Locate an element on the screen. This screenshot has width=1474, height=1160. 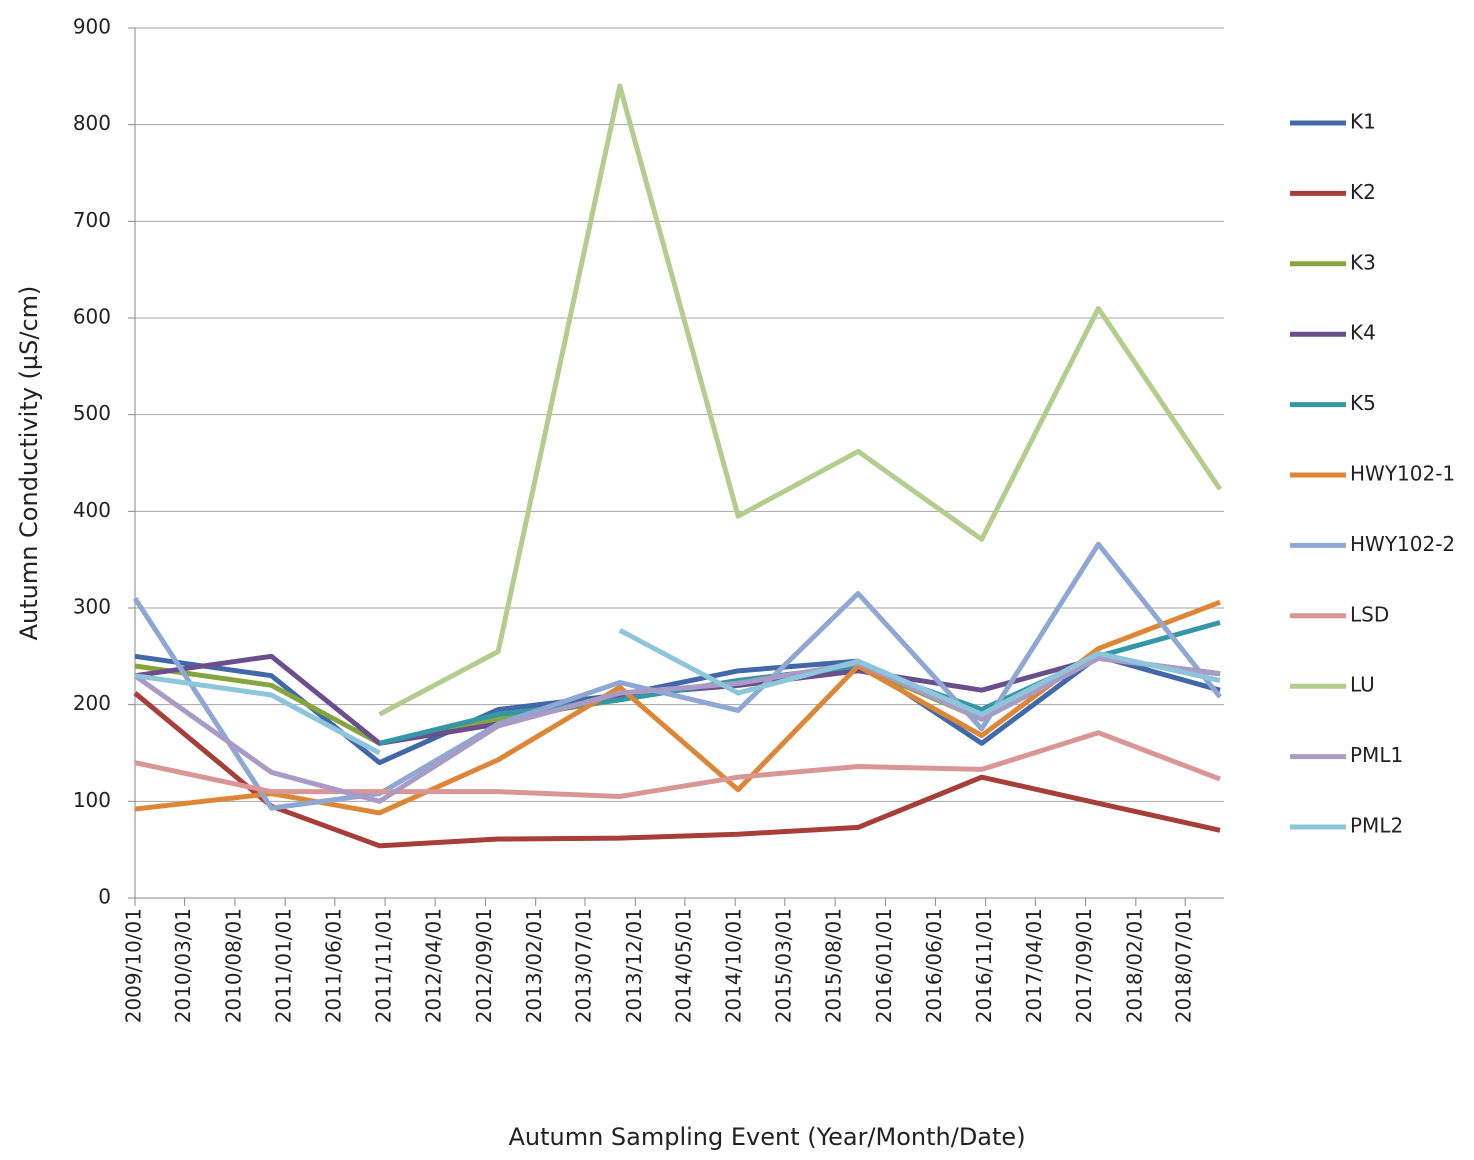
x-axis-title: Autumn Sampling Event (Year/Month/Date) is located at coordinates (766, 1137).